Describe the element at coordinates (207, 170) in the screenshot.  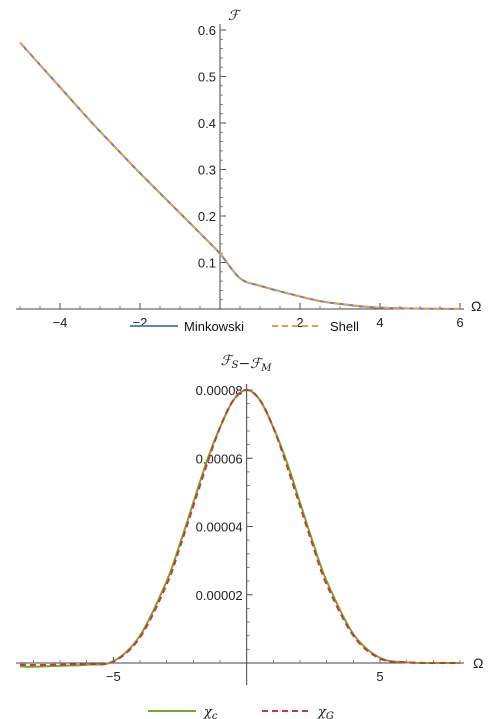
I see `y-tick-label: 0.3` at that location.